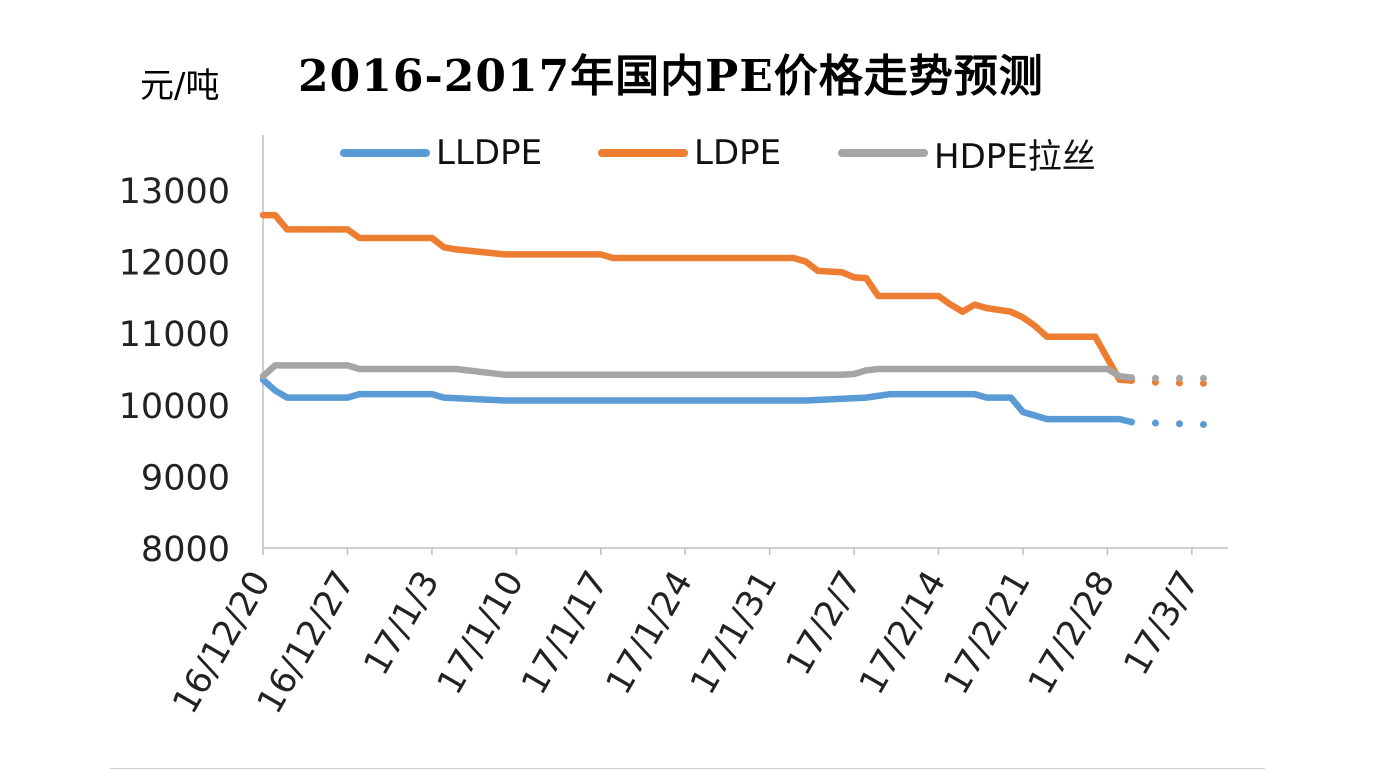 The image size is (1375, 773). Describe the element at coordinates (1162, 624) in the screenshot. I see `x-tick-label: 17/3/7` at that location.